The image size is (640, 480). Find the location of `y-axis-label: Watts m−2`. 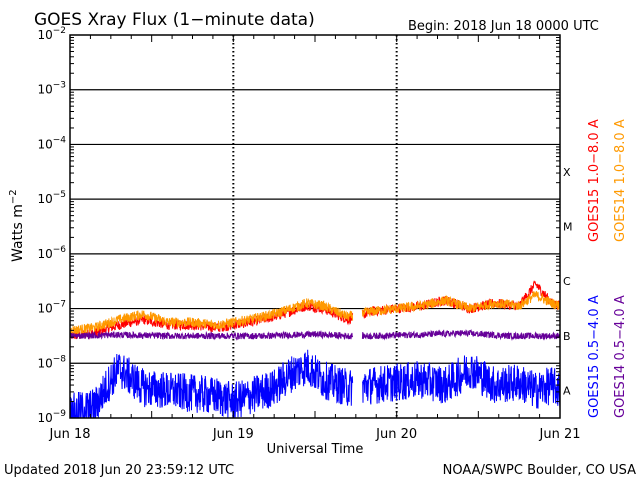

y-axis-label: Watts m−2 is located at coordinates (17, 225).